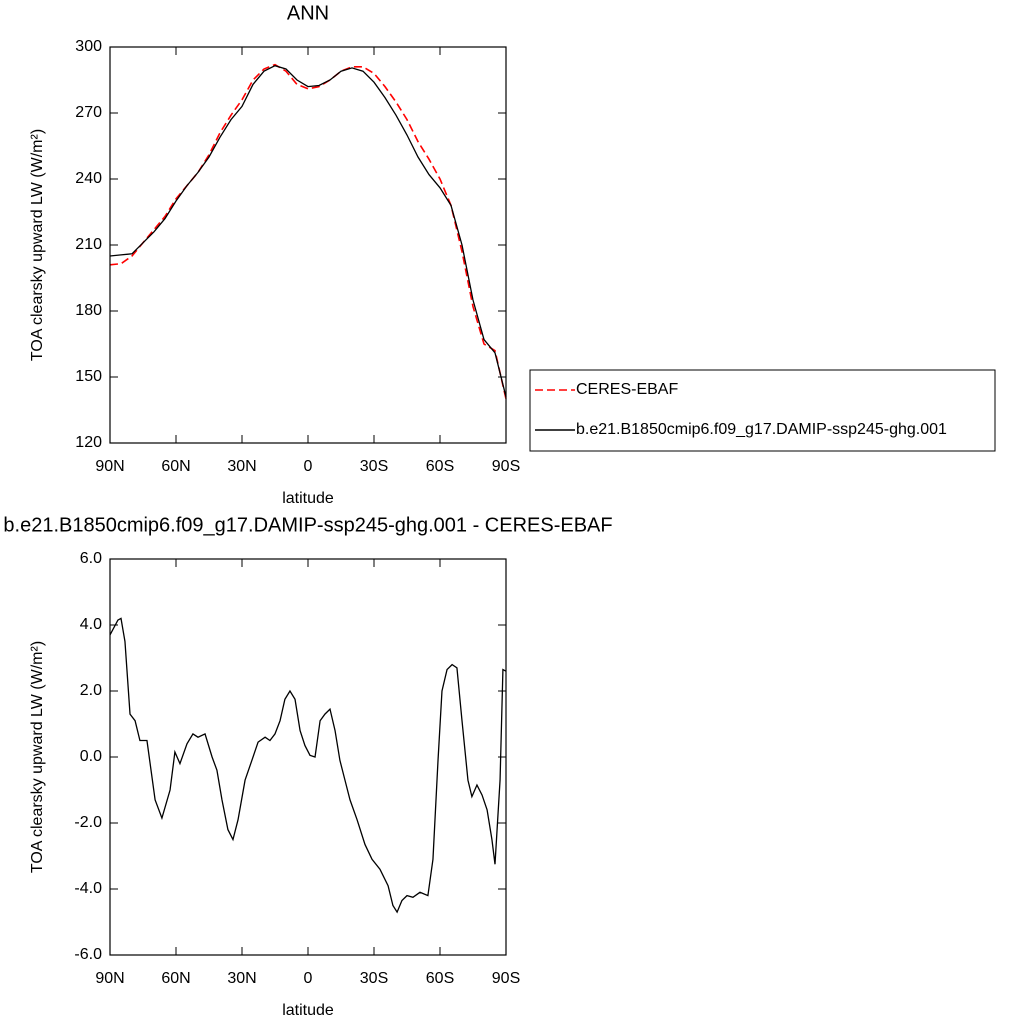 This screenshot has width=1024, height=1024. Describe the element at coordinates (88, 376) in the screenshot. I see `y-tick-label: 150` at that location.